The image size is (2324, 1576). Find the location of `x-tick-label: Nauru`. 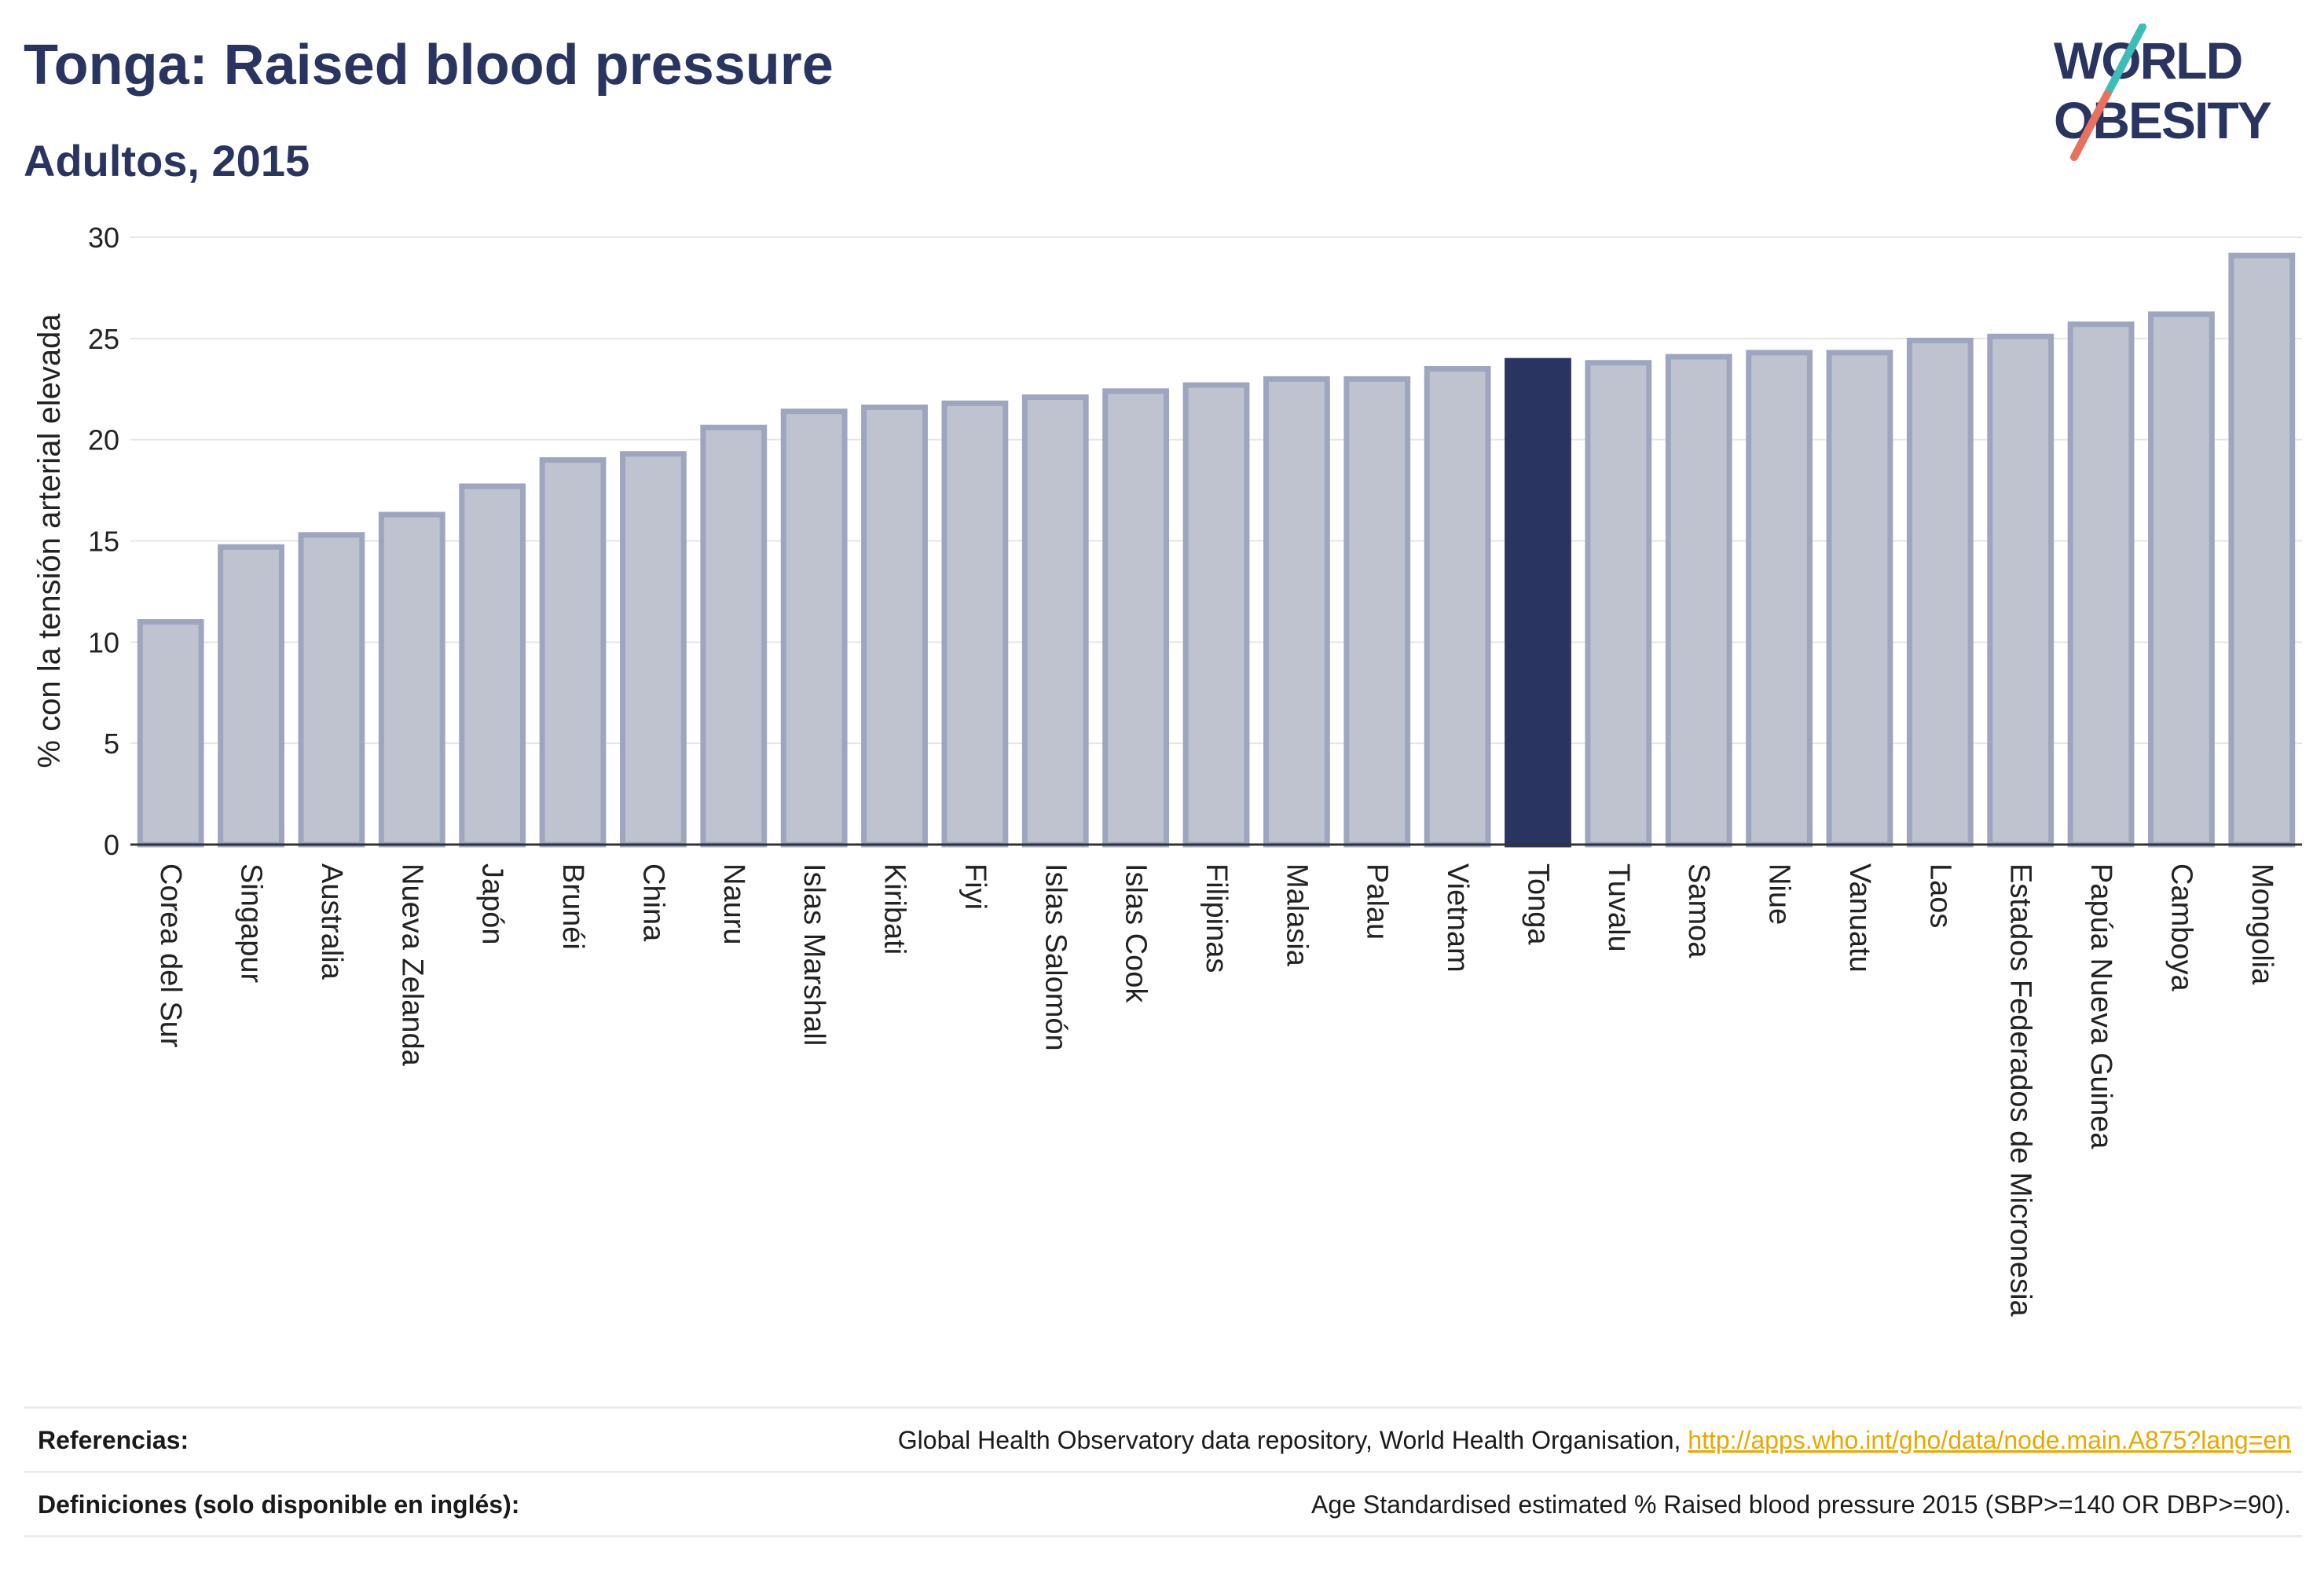

x-tick-label: Nauru is located at coordinates (733, 904).